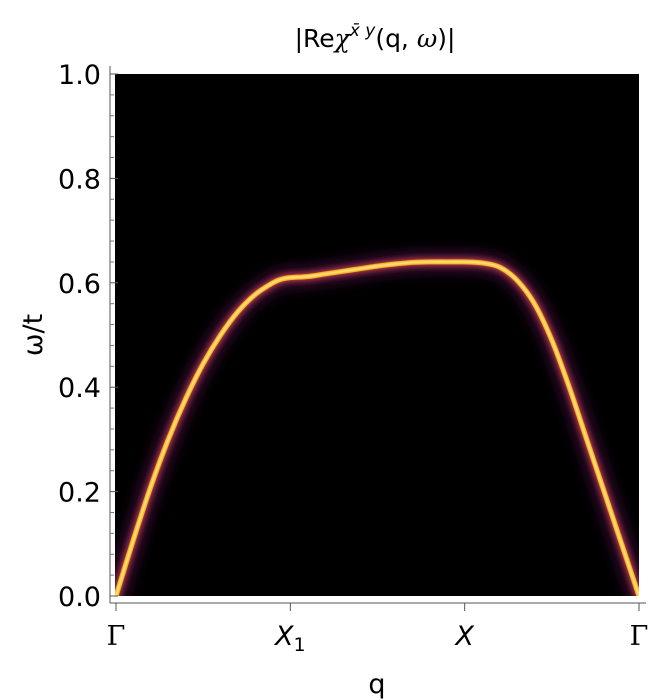  What do you see at coordinates (79, 179) in the screenshot?
I see `y-tick-label: 0.8` at bounding box center [79, 179].